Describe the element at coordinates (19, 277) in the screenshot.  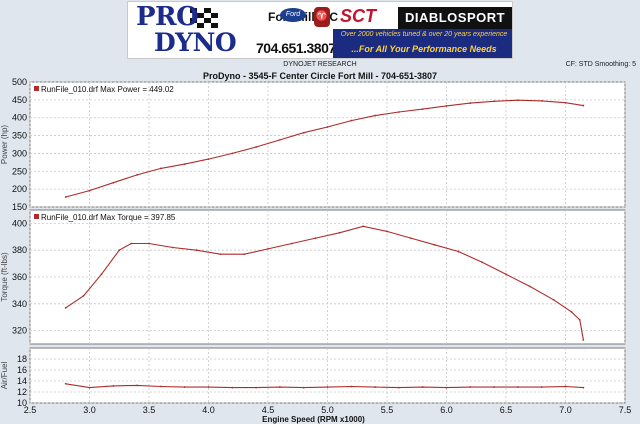
I see `torque-ytick-label: 360` at that location.